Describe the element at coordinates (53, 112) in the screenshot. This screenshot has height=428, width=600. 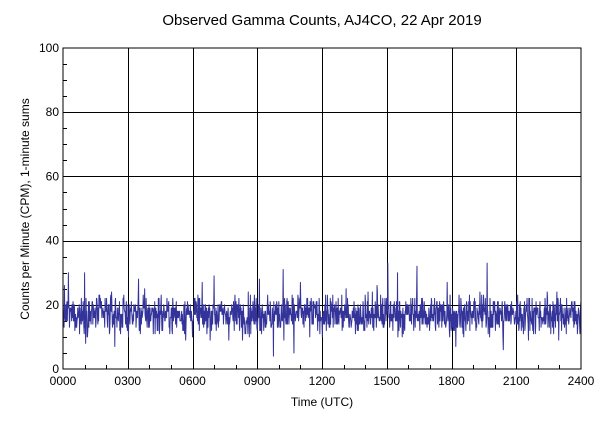
I see `y-tick-label: 80` at that location.